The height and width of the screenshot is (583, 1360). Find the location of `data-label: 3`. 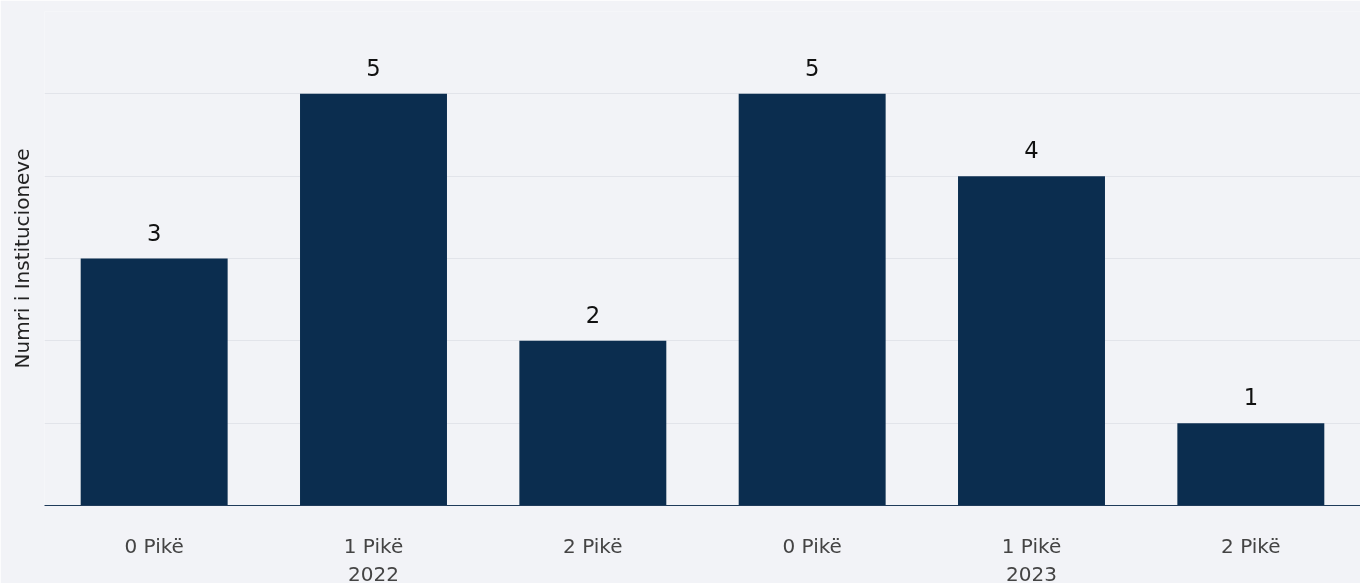

data-label: 3 is located at coordinates (154, 232).